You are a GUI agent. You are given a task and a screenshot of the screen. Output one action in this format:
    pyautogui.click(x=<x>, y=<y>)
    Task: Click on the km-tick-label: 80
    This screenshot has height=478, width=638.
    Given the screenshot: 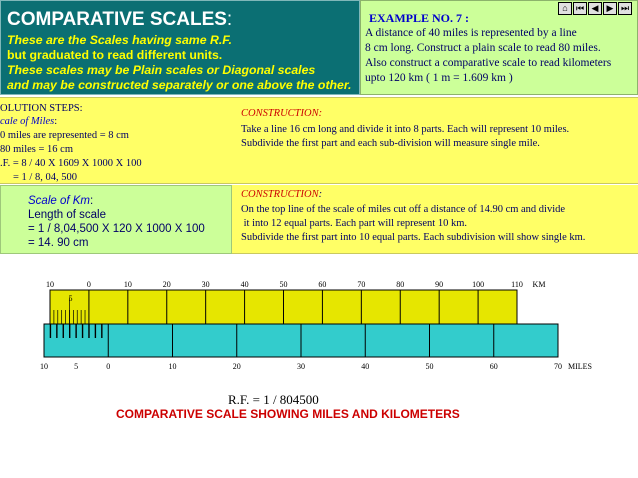 What is the action you would take?
    pyautogui.click(x=400, y=284)
    